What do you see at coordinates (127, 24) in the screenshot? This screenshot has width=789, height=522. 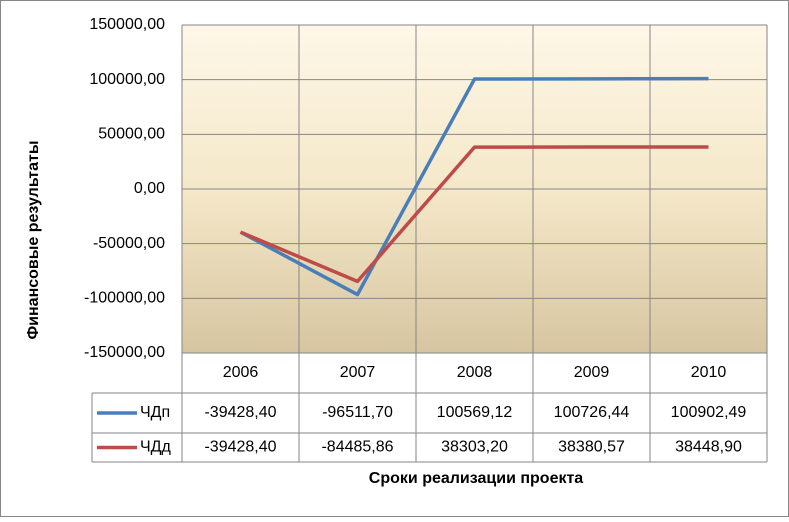 I see `y-tick-label: 150000,00` at bounding box center [127, 24].